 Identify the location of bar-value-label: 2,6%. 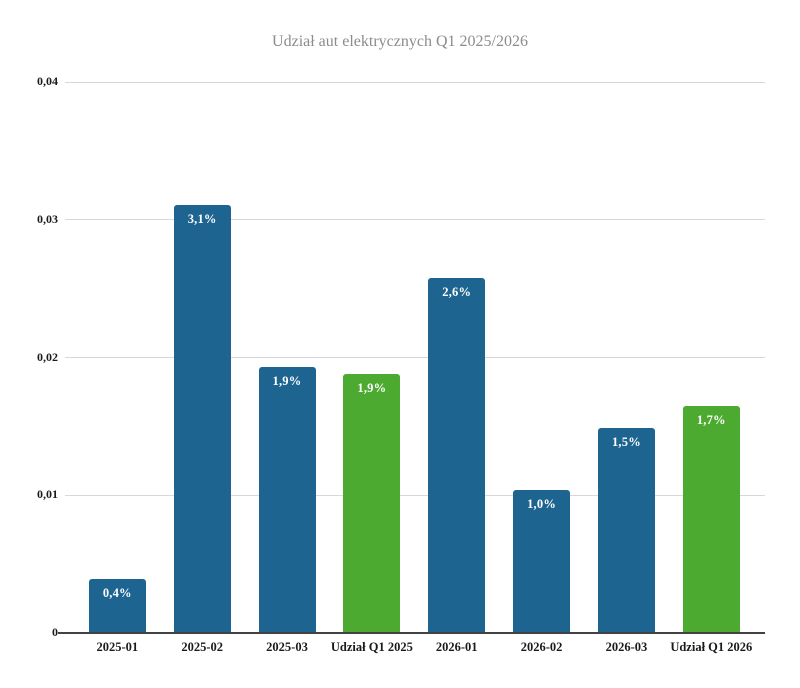
(457, 291).